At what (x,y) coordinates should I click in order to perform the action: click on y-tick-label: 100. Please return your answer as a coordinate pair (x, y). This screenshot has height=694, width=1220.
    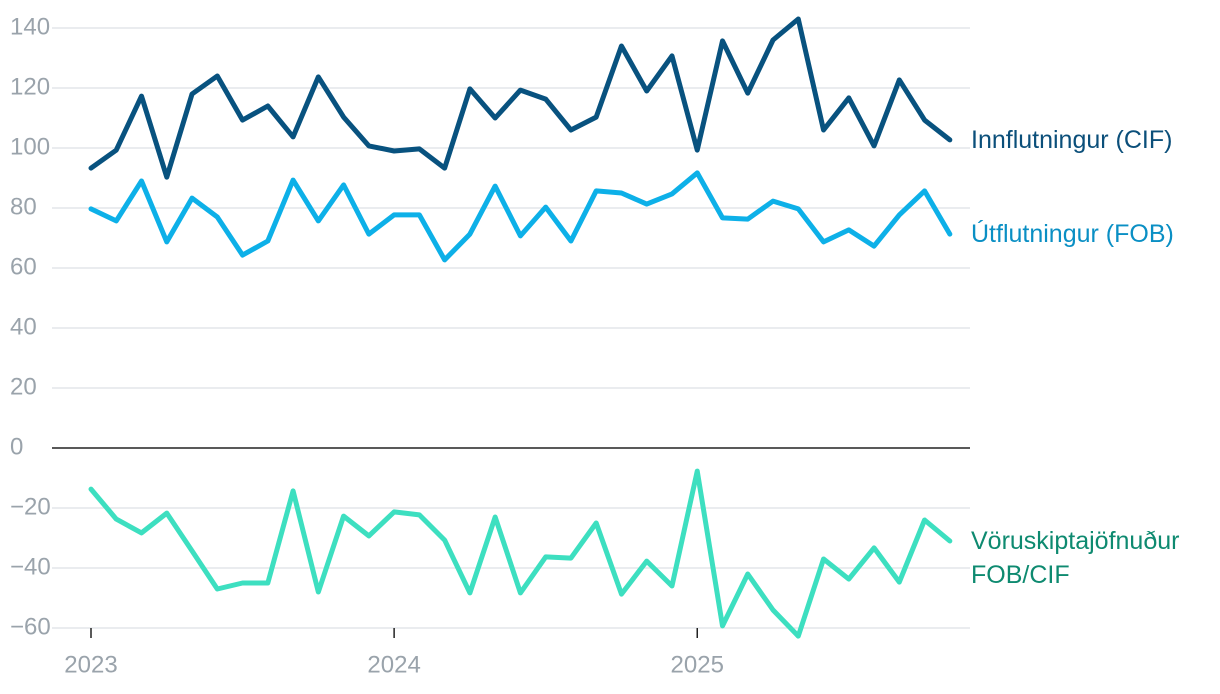
    Looking at the image, I should click on (30, 146).